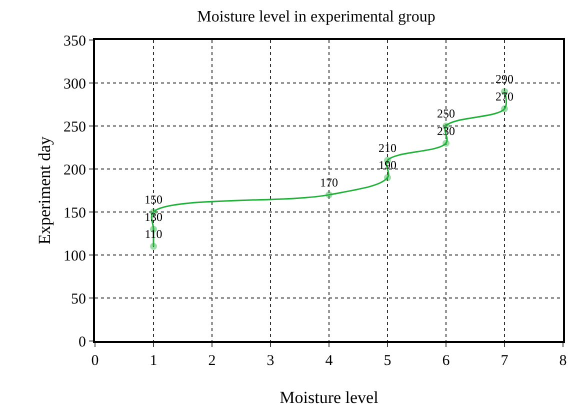  I want to click on x-tick-label: 6, so click(446, 361).